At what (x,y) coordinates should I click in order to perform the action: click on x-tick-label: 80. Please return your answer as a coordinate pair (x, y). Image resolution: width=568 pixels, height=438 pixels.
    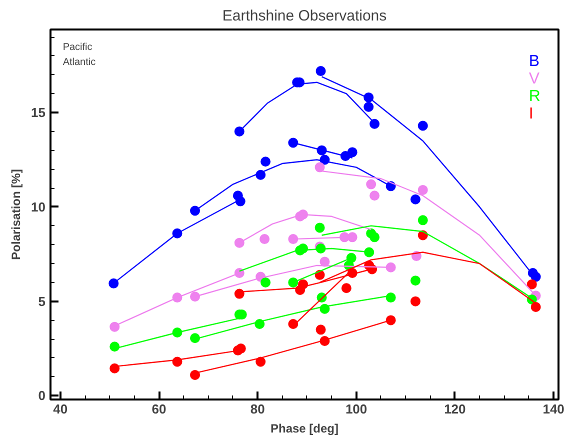
    Looking at the image, I should click on (257, 409).